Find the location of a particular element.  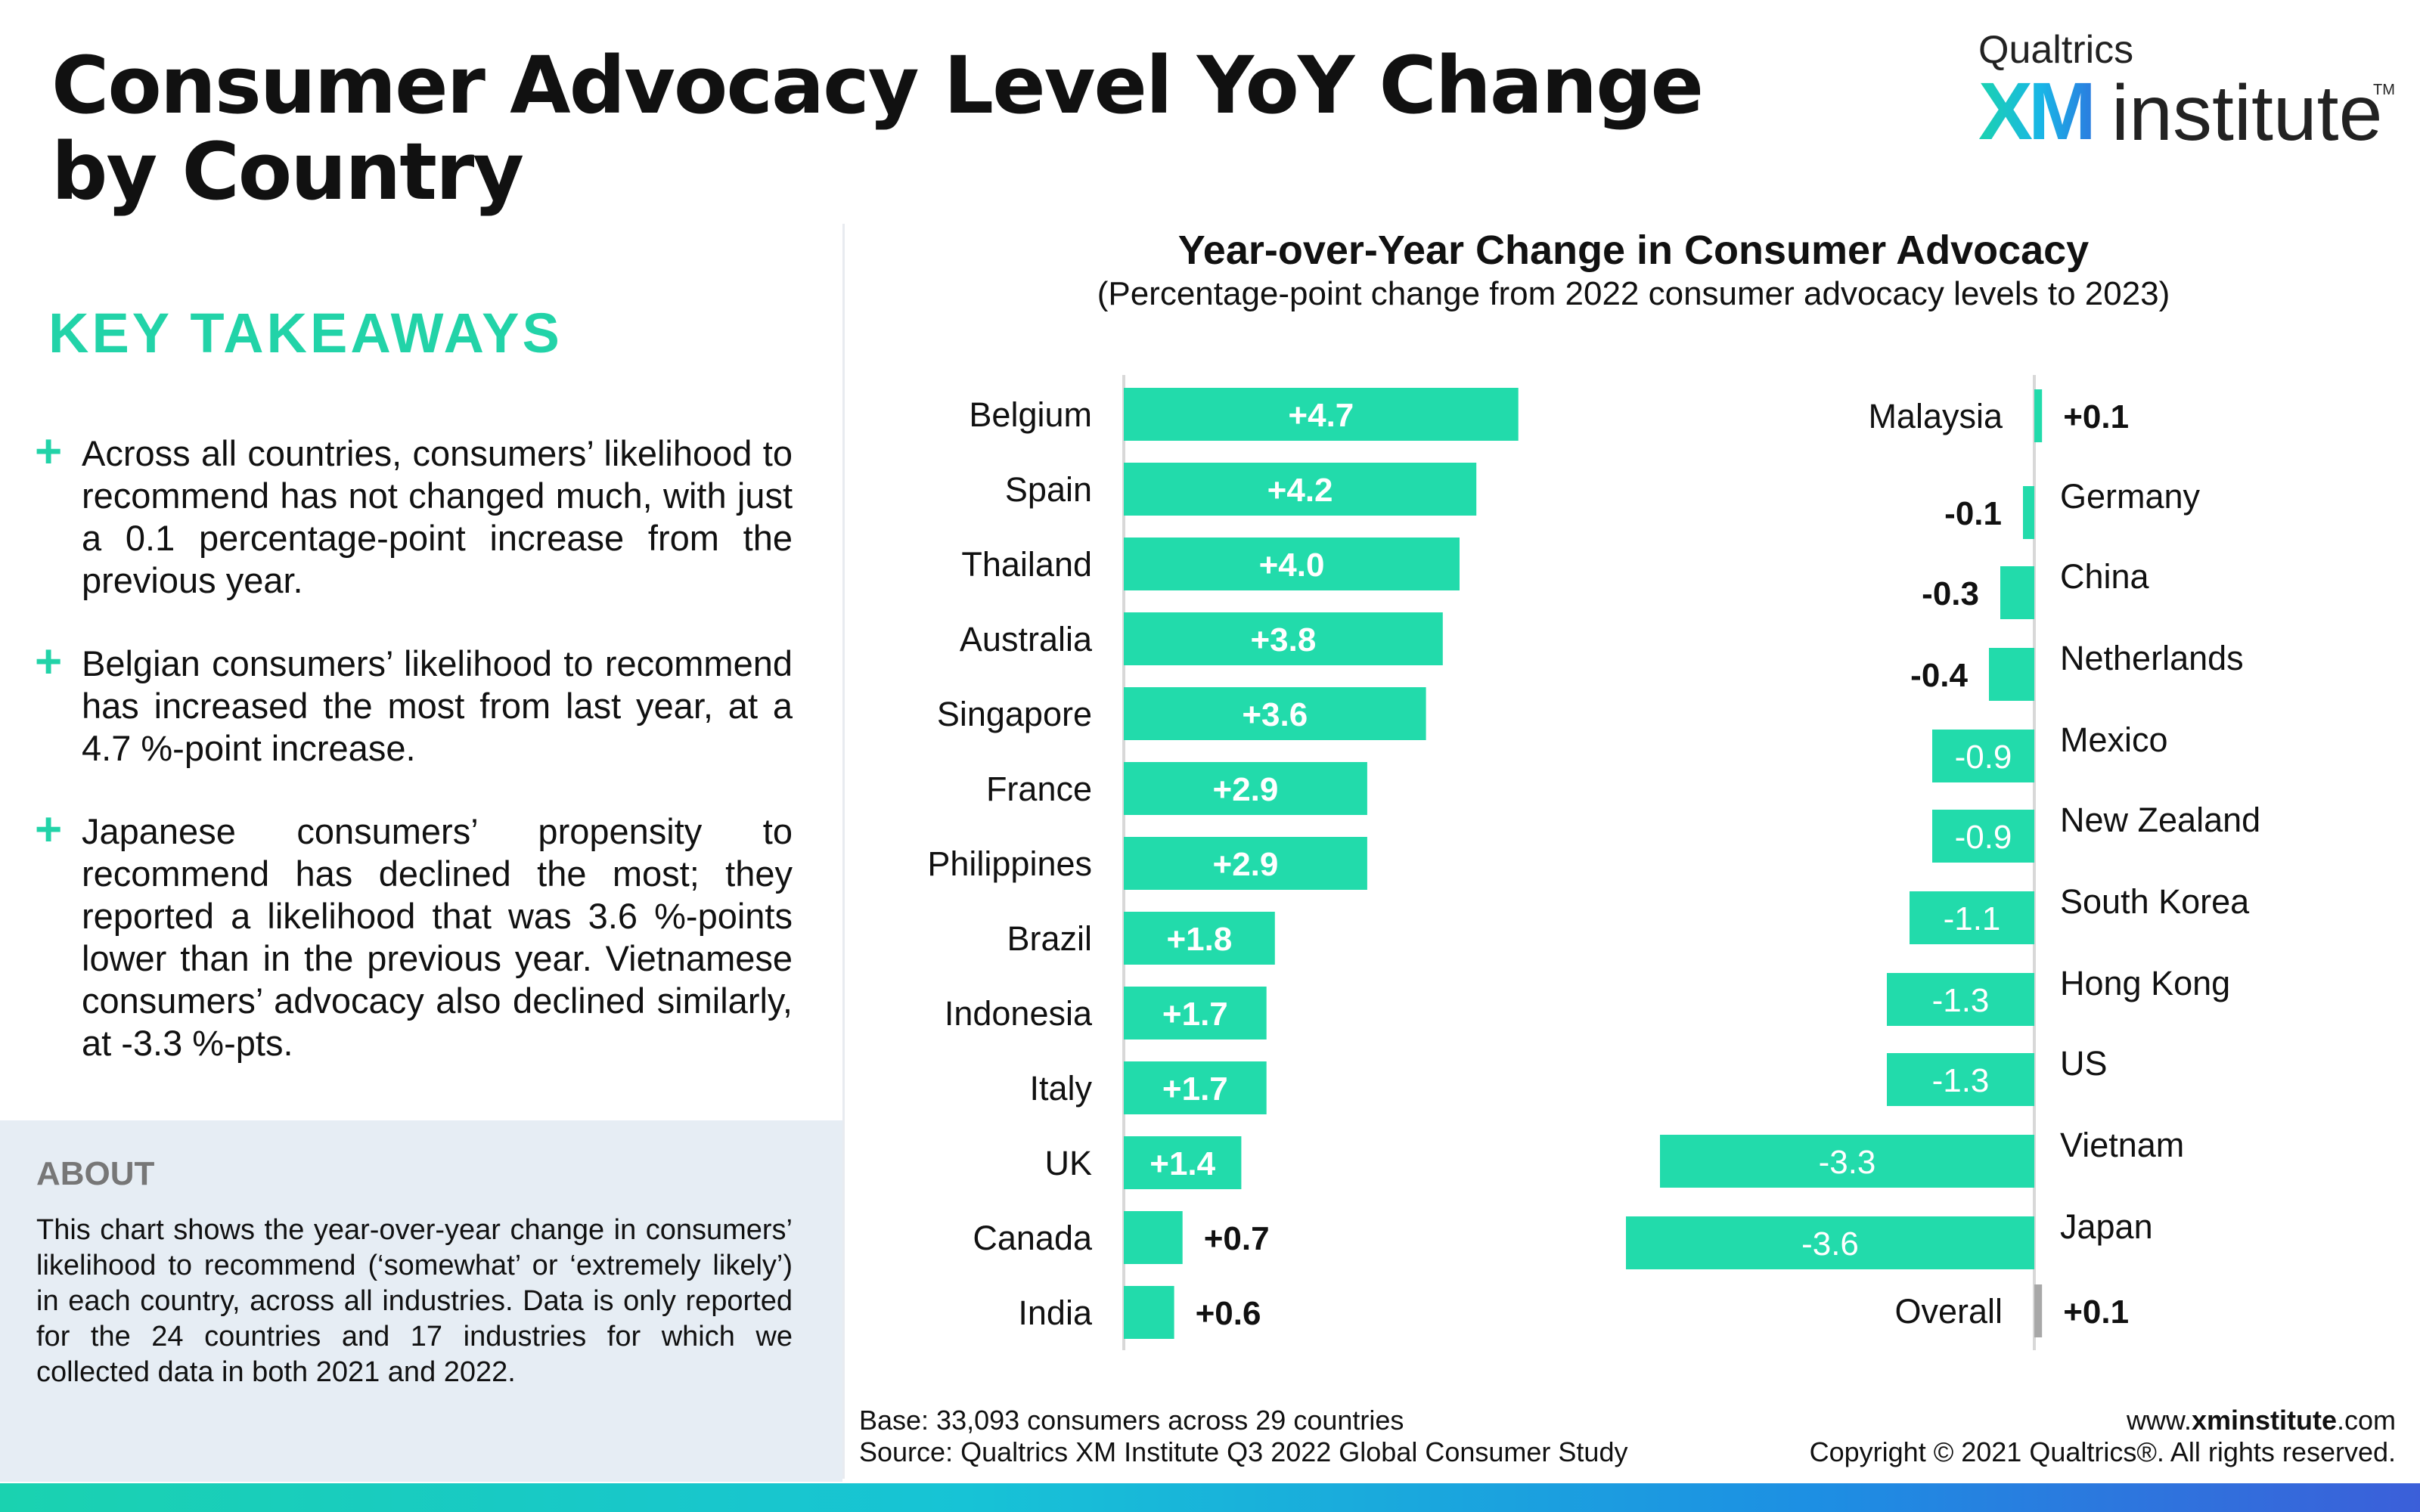

bar-mexico is located at coordinates (1983, 756).